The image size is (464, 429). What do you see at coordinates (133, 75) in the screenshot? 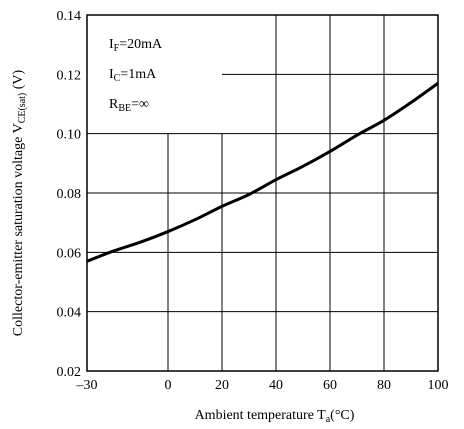
I see `annotation-text: IC=1mA` at bounding box center [133, 75].